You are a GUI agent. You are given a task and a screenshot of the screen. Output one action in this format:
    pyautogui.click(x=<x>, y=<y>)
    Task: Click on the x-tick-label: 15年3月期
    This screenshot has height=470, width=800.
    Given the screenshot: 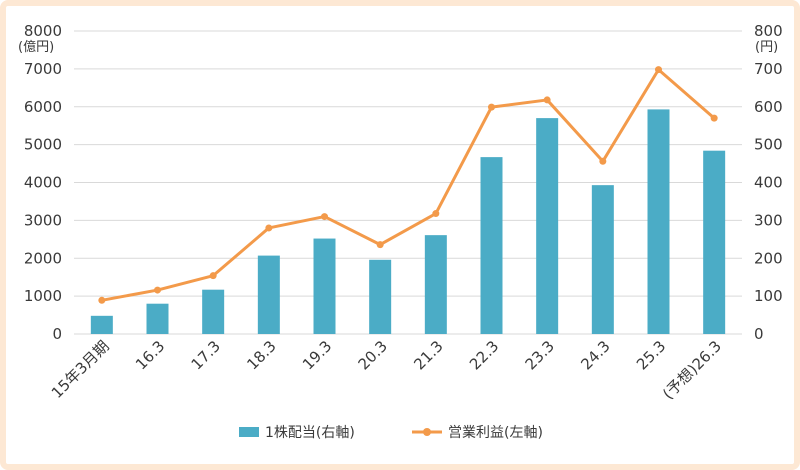 What is the action you would take?
    pyautogui.click(x=80, y=369)
    